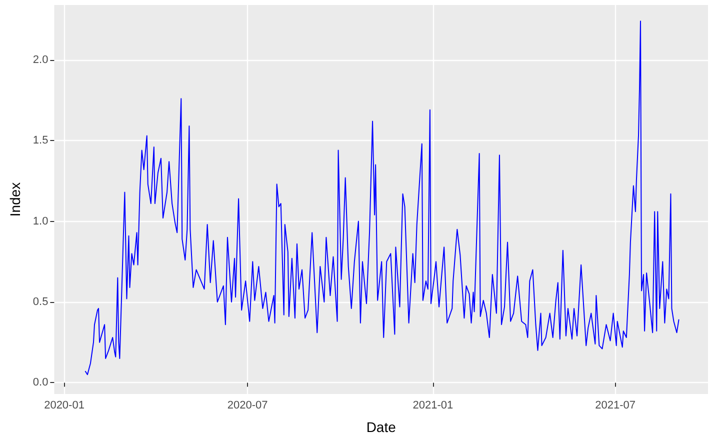 Image resolution: width=714 pixels, height=439 pixels. Describe the element at coordinates (433, 406) in the screenshot. I see `x-tick-label: 2021-01` at that location.